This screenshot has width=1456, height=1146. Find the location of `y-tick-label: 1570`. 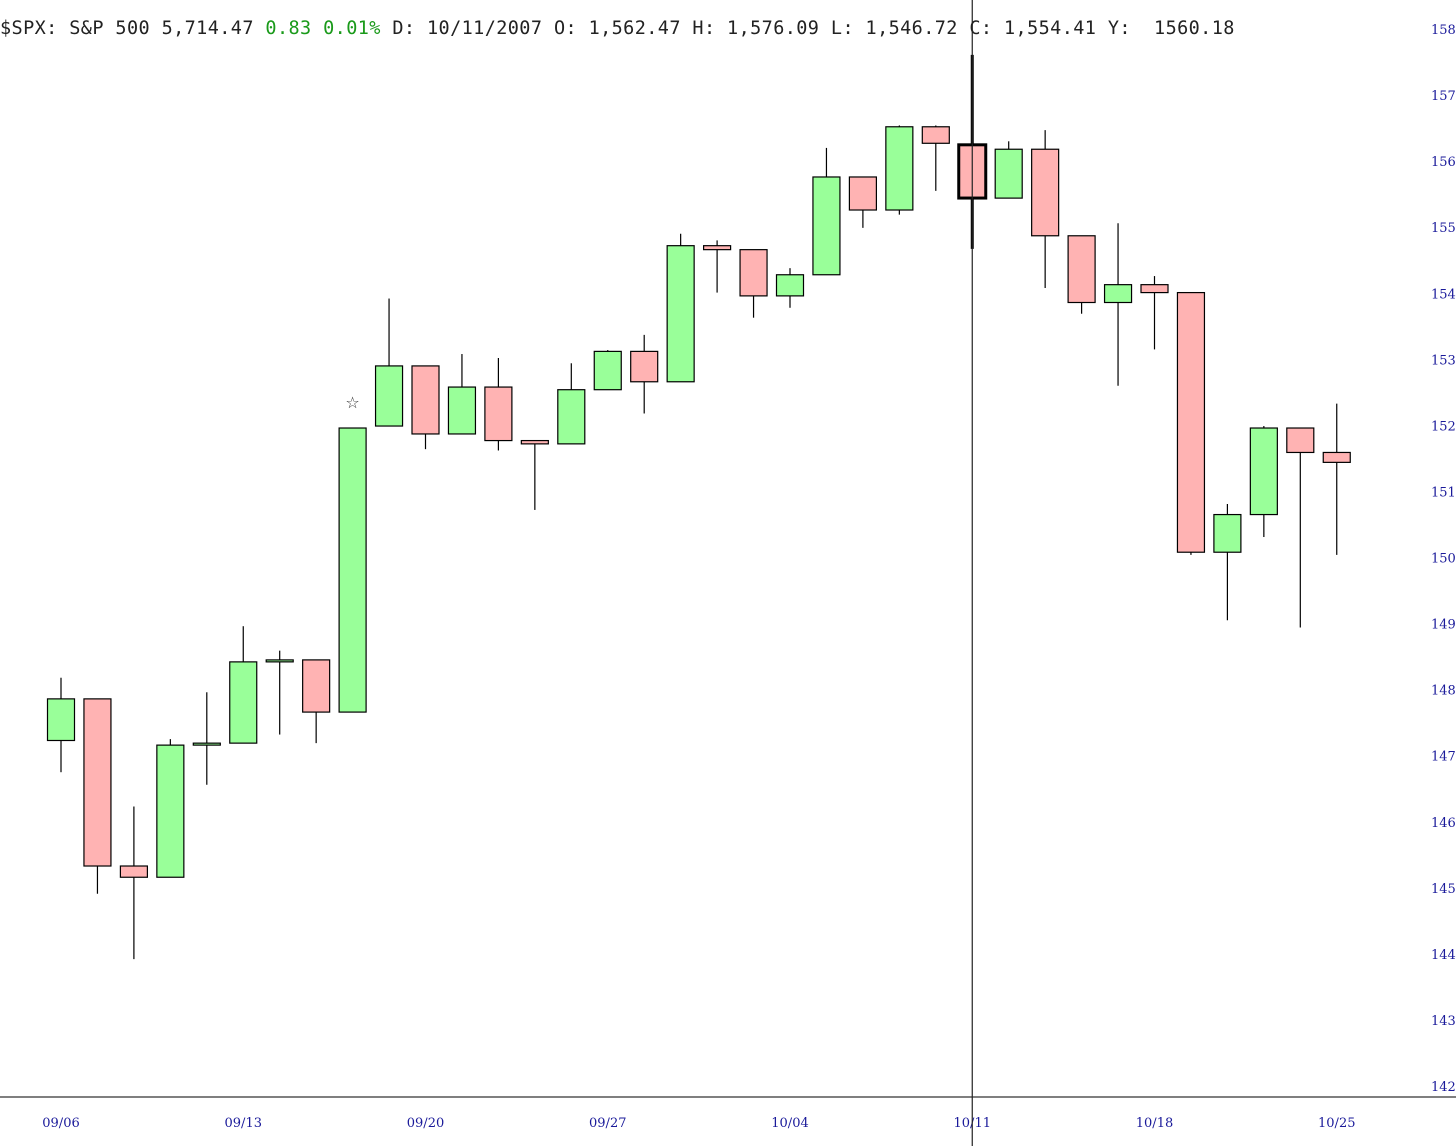

y-tick-label: 1570 is located at coordinates (1443, 96).